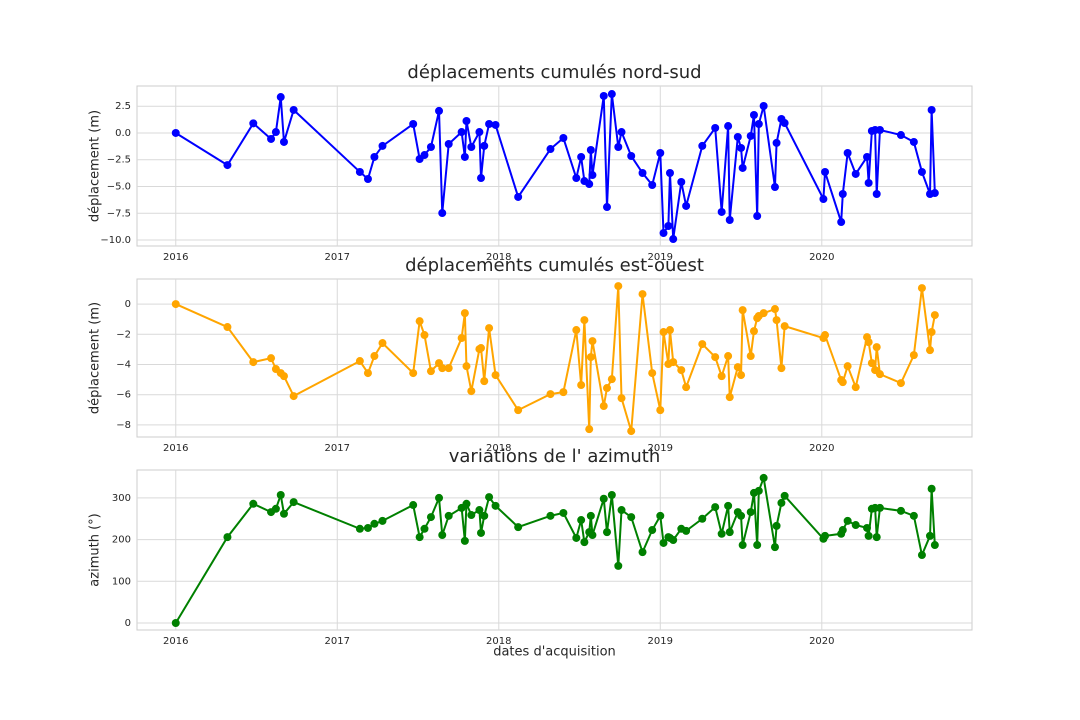 This screenshot has width=1080, height=720. I want to click on y-tick-label: −4, so click(123, 364).